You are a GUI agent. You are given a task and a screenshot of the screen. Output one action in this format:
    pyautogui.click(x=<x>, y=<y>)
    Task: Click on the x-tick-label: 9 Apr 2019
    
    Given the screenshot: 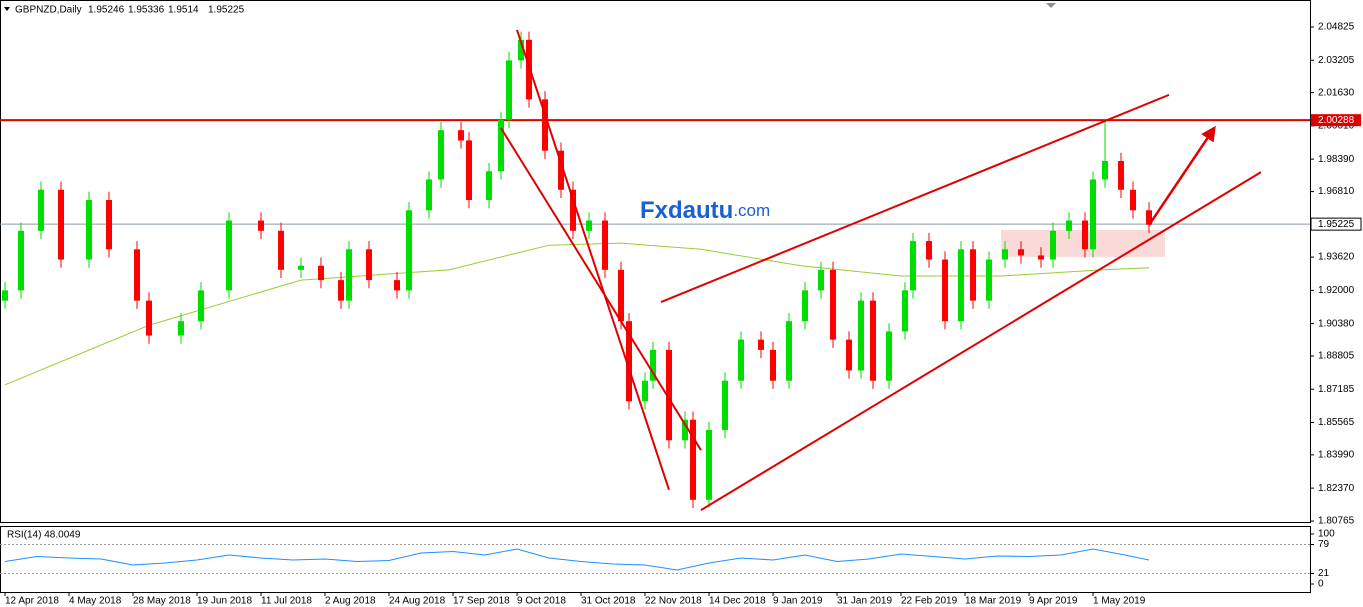 What is the action you would take?
    pyautogui.click(x=1053, y=601)
    